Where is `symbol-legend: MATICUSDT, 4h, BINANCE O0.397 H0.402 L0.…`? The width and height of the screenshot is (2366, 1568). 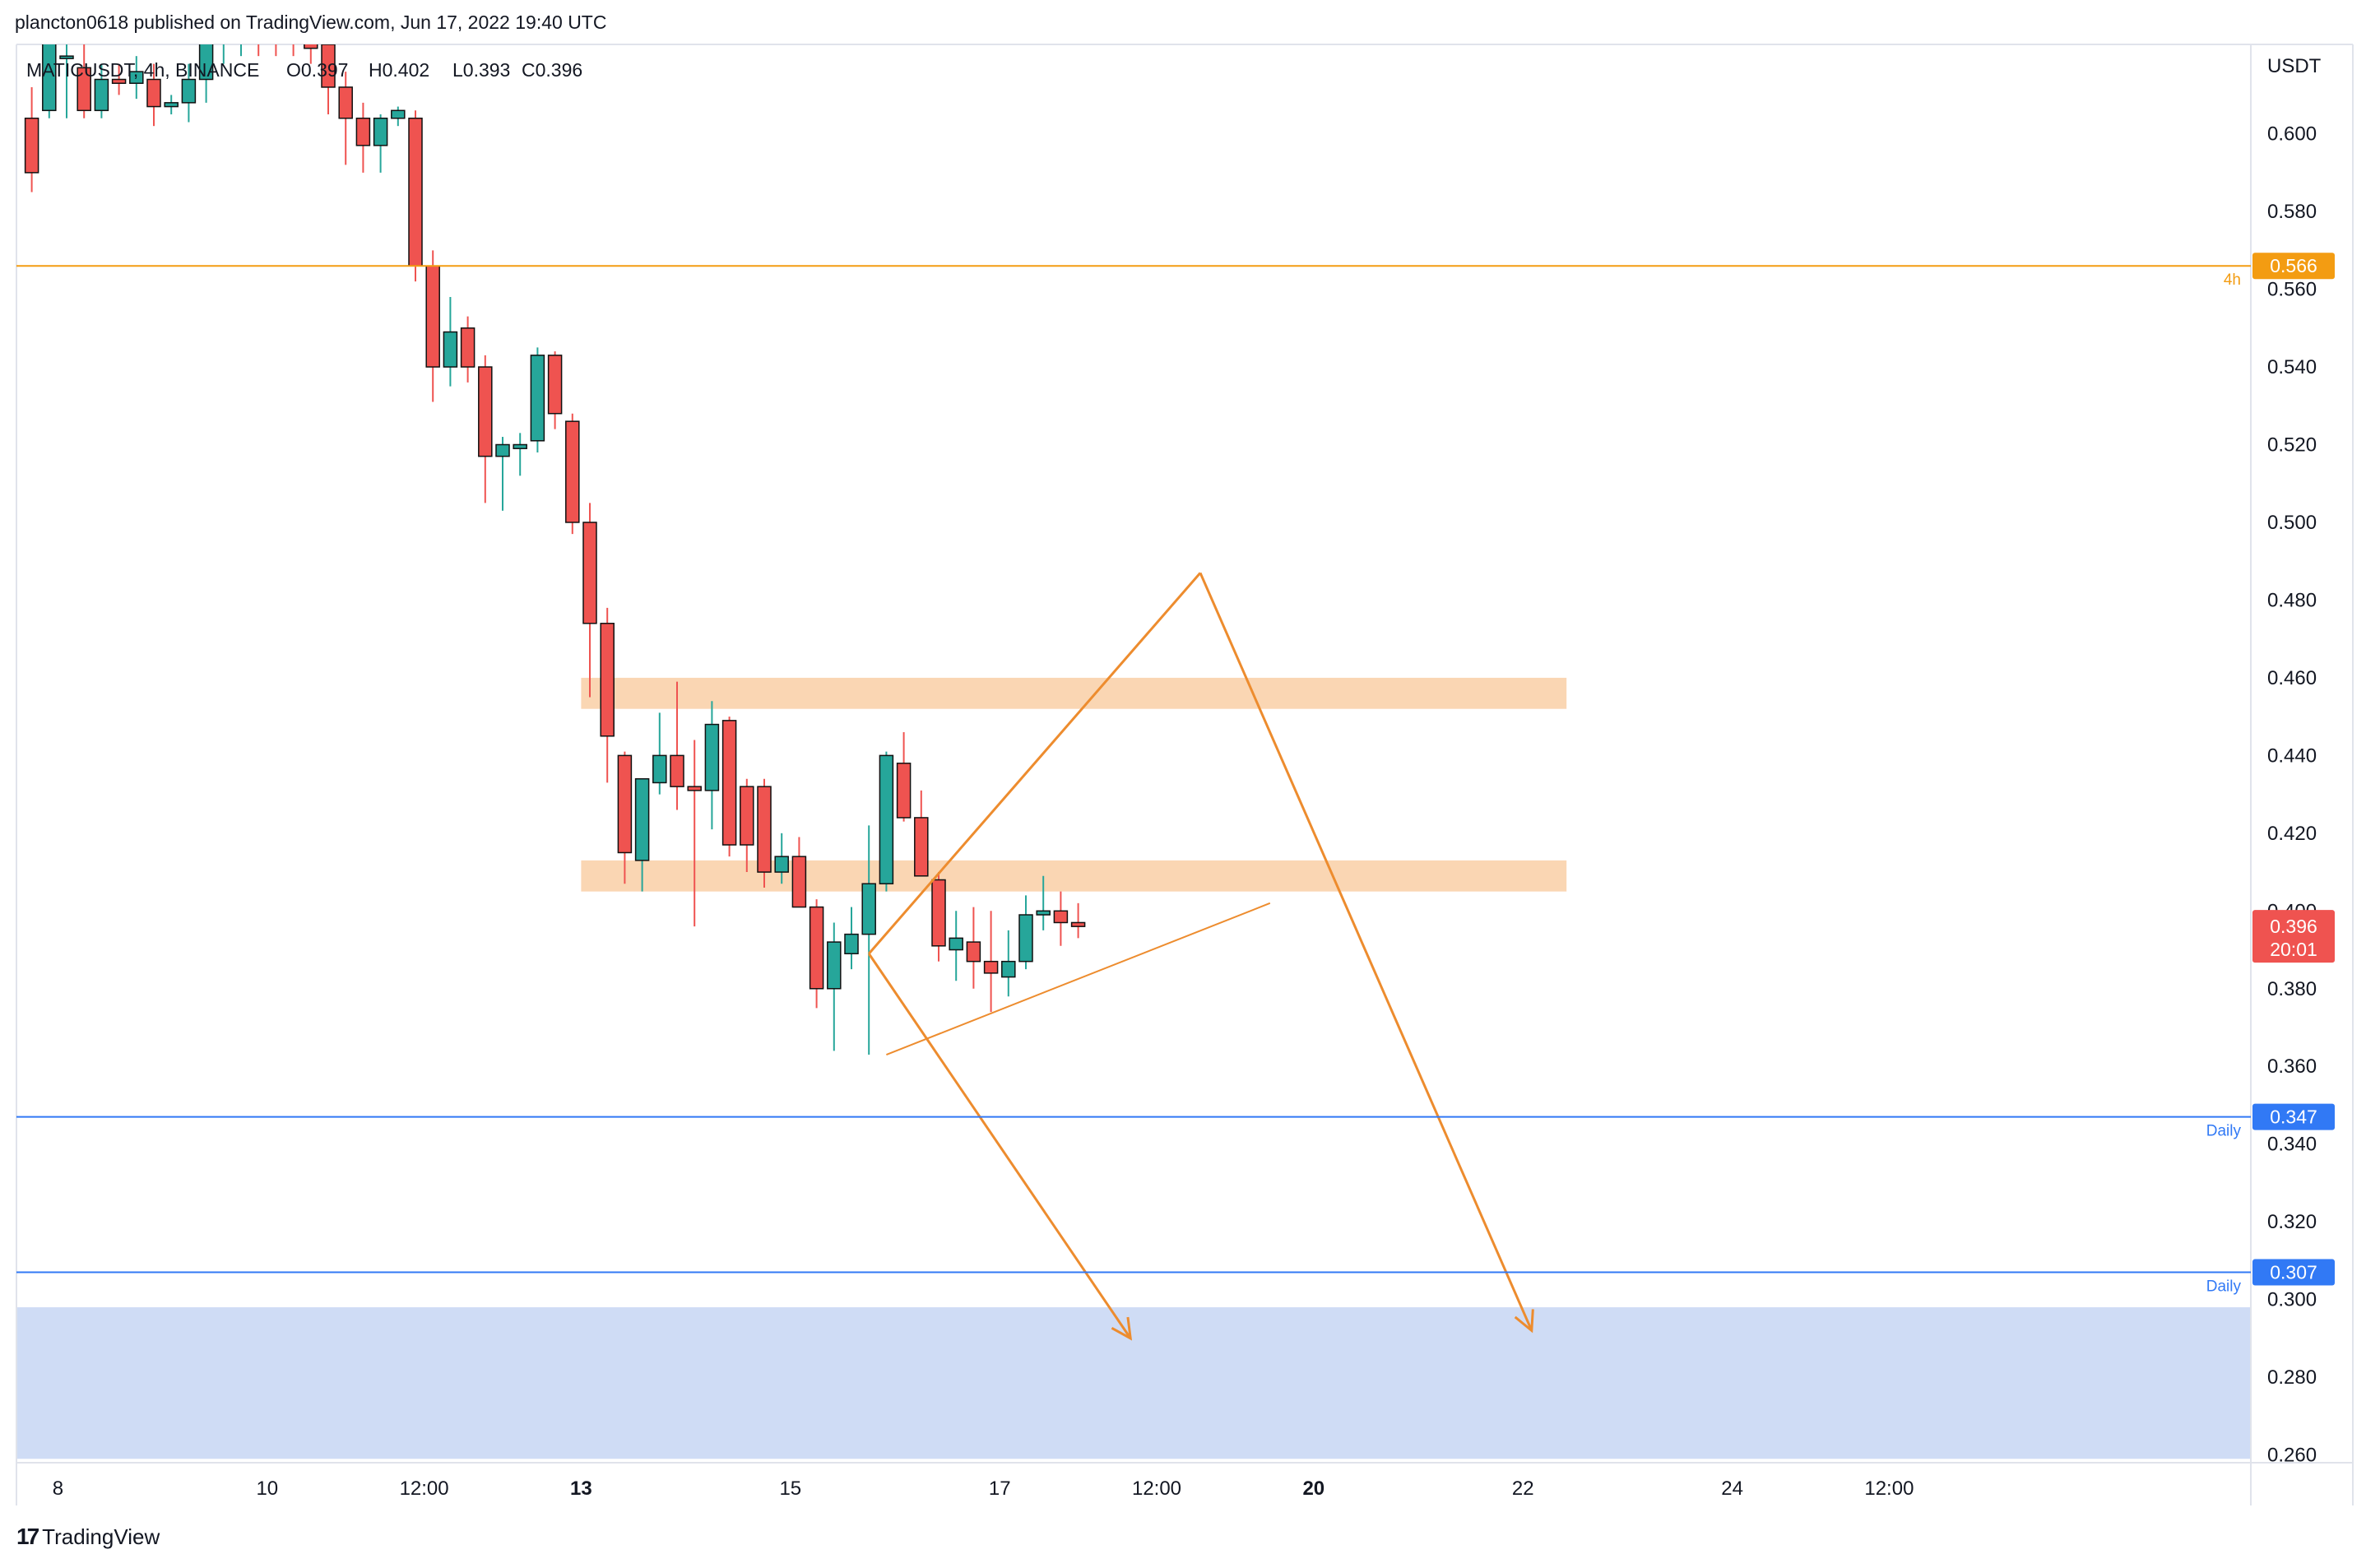 symbol-legend: MATICUSDT, 4h, BINANCE O0.397 H0.402 L0.… is located at coordinates (304, 70).